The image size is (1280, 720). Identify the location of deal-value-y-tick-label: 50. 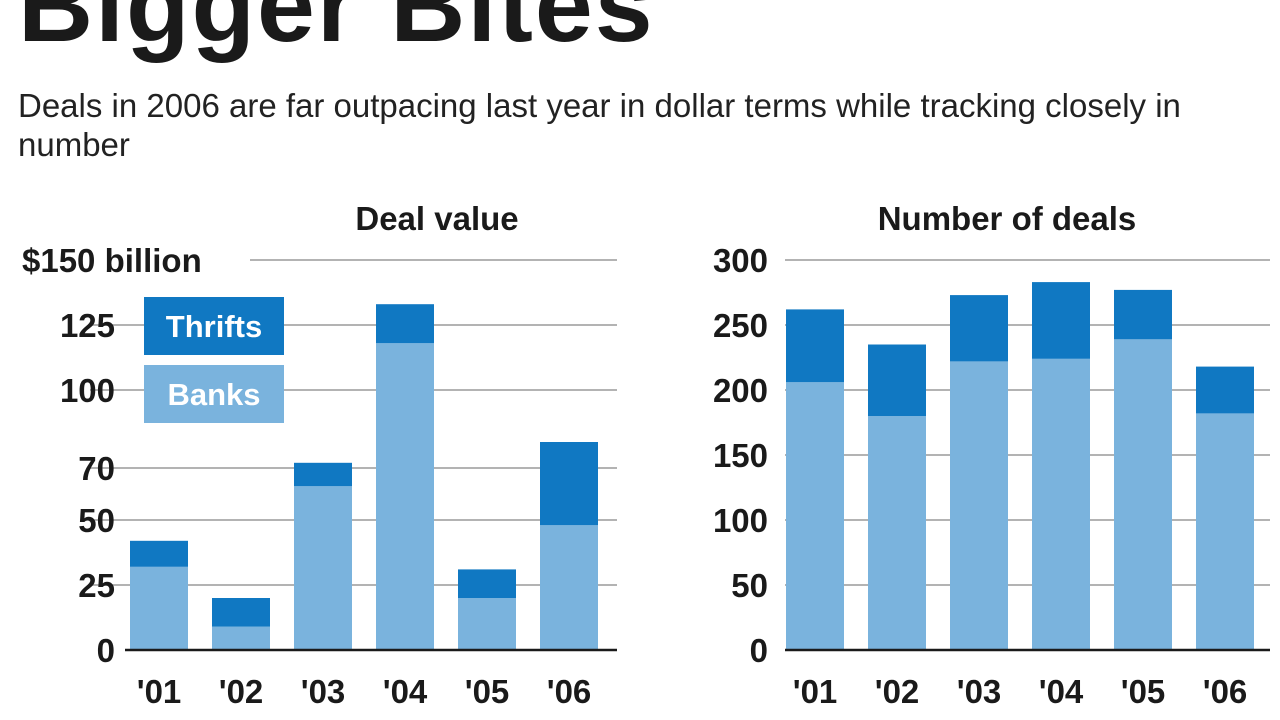
(96, 520).